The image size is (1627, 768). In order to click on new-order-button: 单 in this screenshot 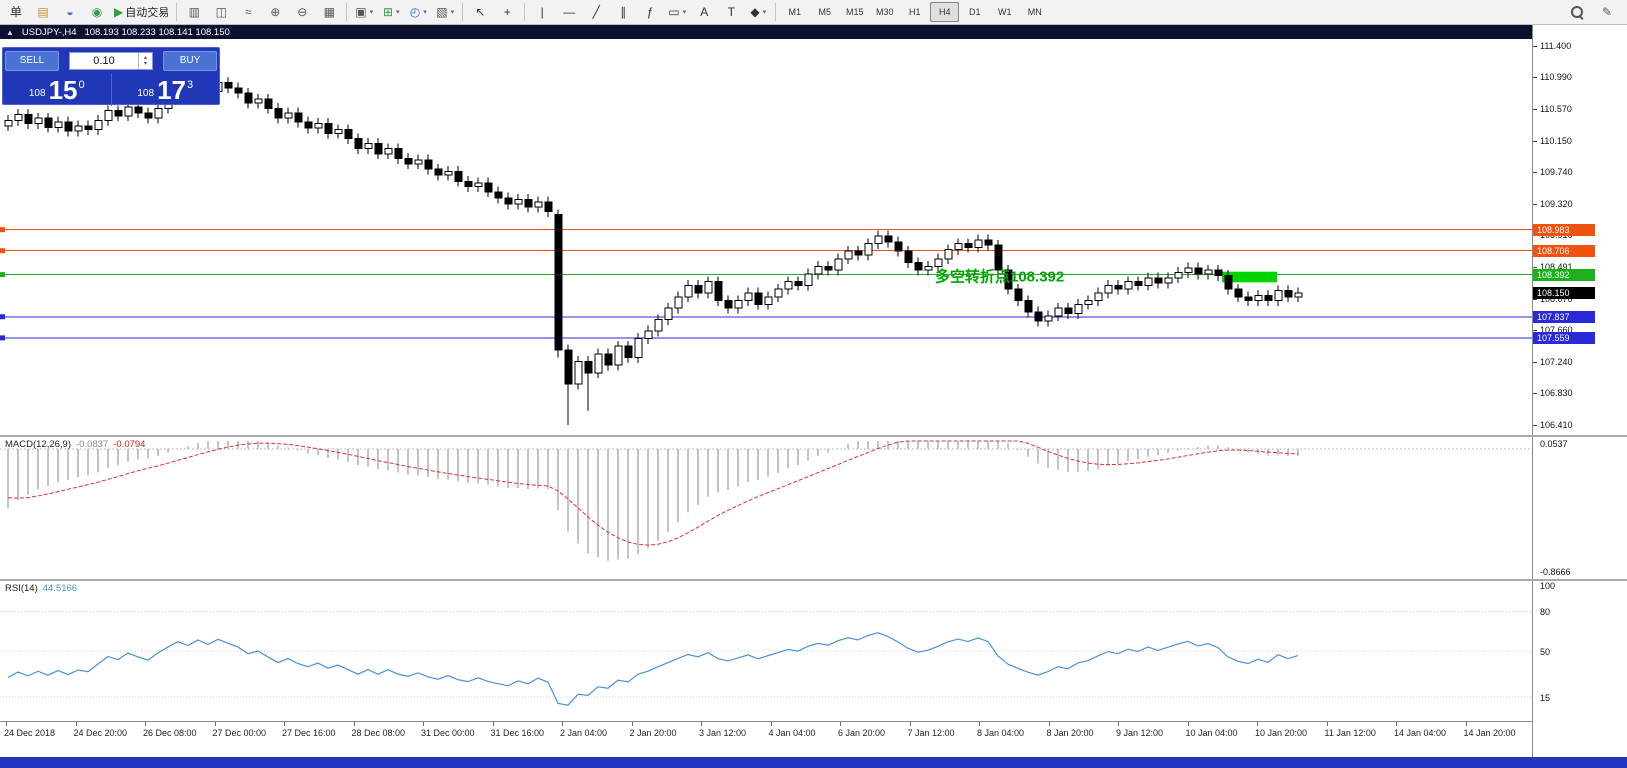, I will do `click(16, 12)`.